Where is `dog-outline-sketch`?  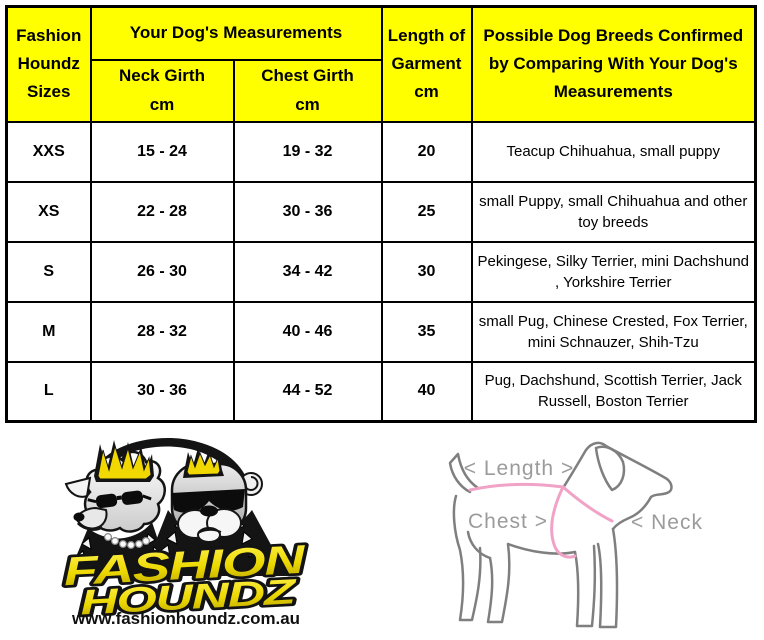 dog-outline-sketch is located at coordinates (560, 535).